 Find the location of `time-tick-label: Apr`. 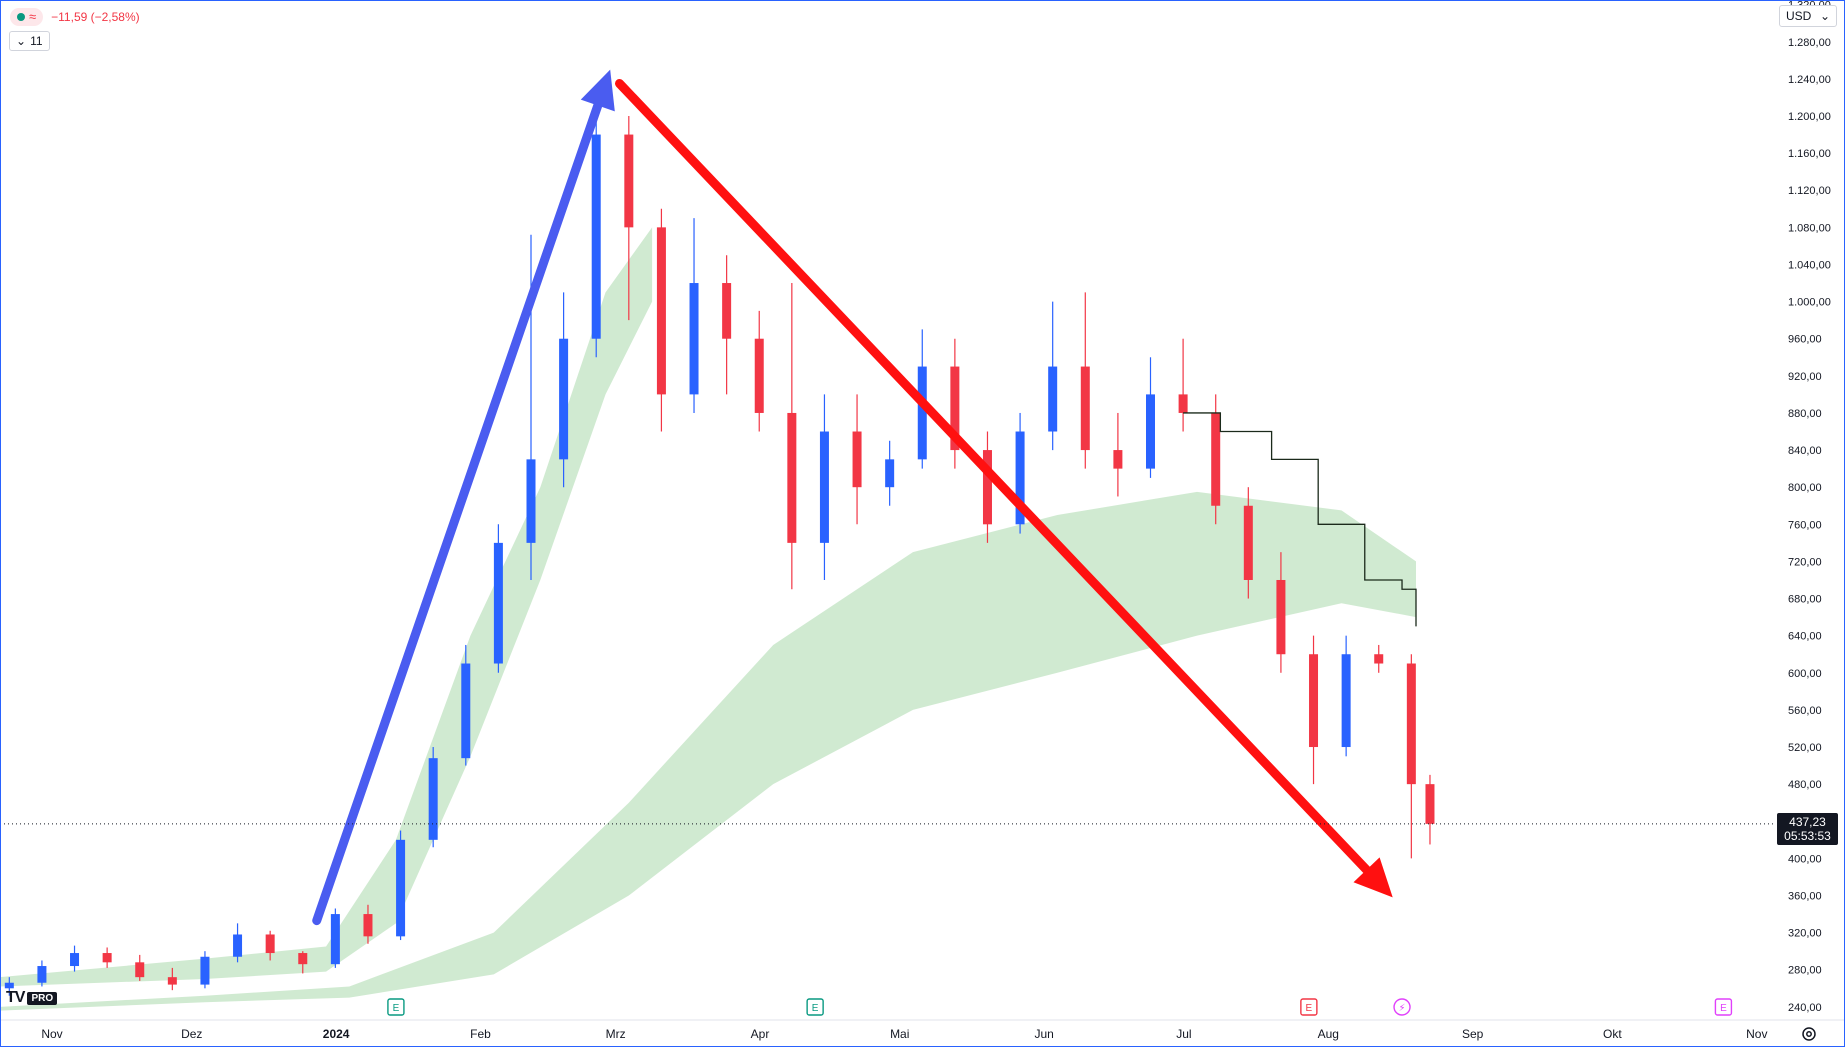

time-tick-label: Apr is located at coordinates (760, 1034).